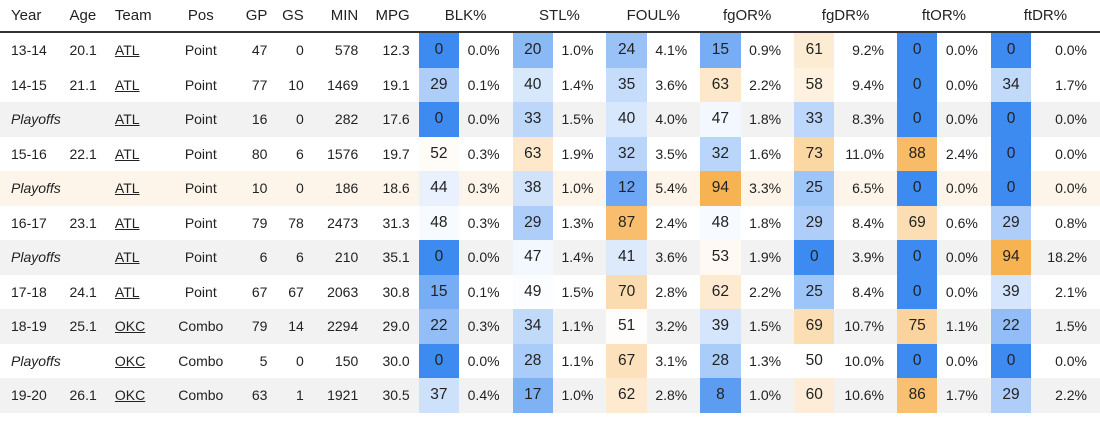  I want to click on header-ftor: ftOR%, so click(944, 16).